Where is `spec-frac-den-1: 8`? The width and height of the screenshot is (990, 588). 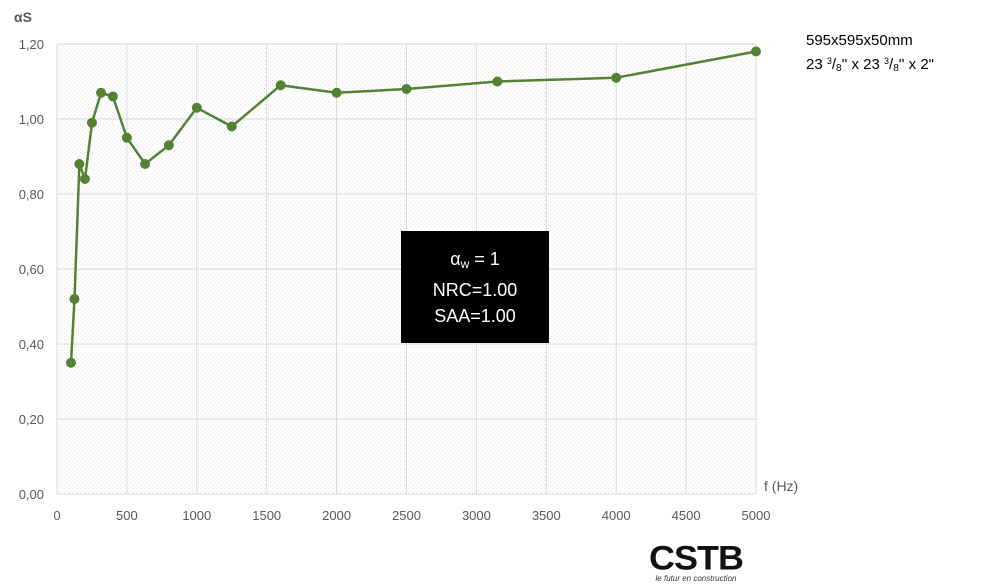
spec-frac-den-1: 8 is located at coordinates (839, 68).